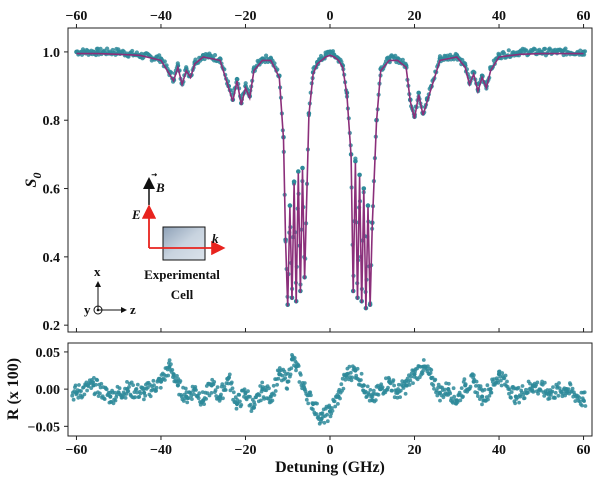  What do you see at coordinates (499, 16) in the screenshot?
I see `top-xtick-label: 40` at bounding box center [499, 16].